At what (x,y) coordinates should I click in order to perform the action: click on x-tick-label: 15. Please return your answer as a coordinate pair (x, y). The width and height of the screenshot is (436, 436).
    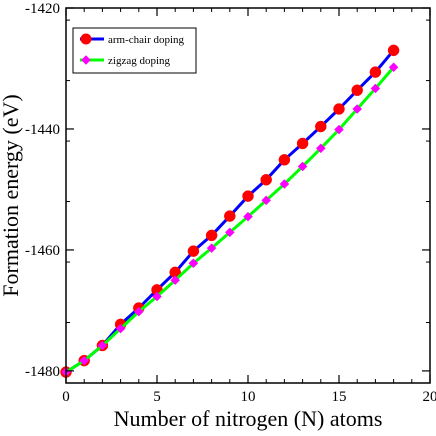
    Looking at the image, I should click on (339, 397).